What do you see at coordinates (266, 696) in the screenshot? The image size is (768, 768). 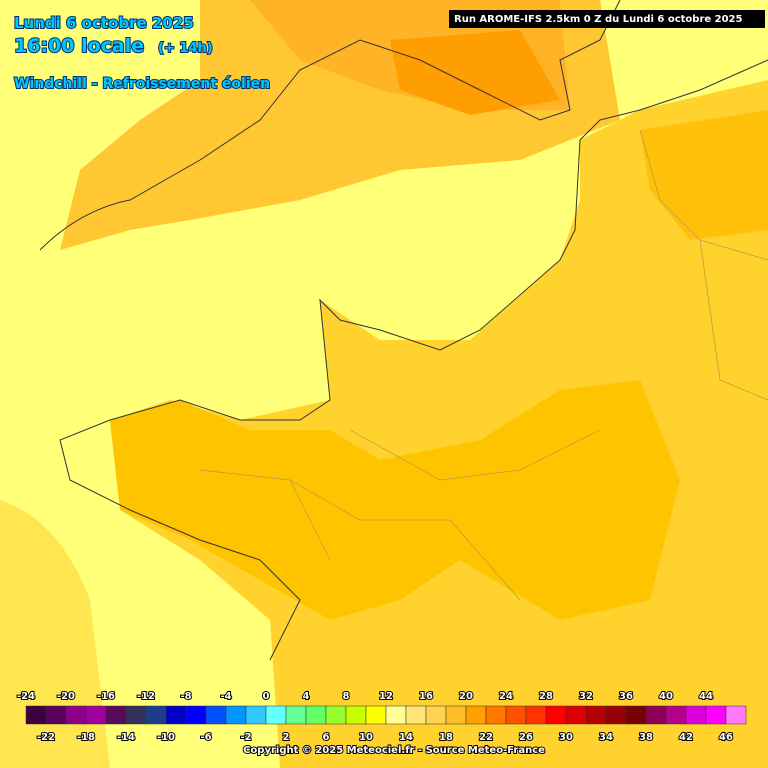 I see `legend-label: 0` at bounding box center [266, 696].